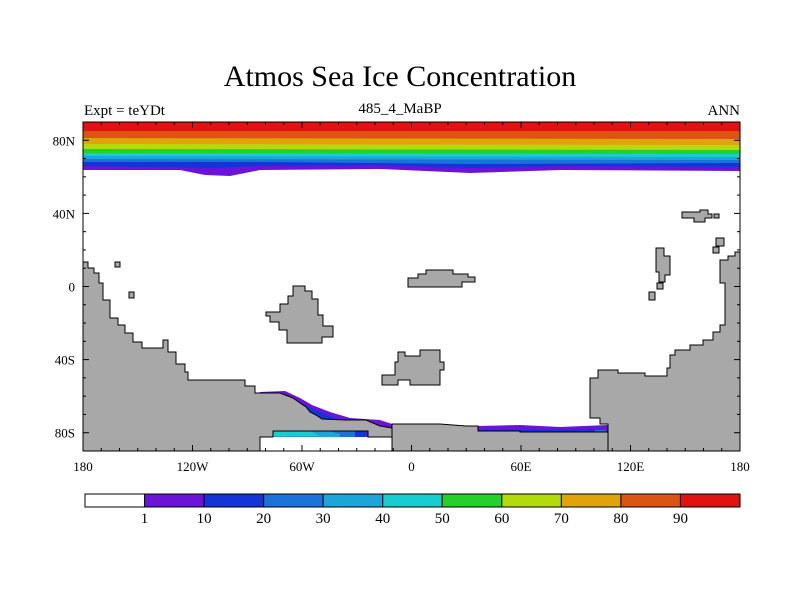  Describe the element at coordinates (411, 149) in the screenshot. I see `arctic-sea-ice` at that location.